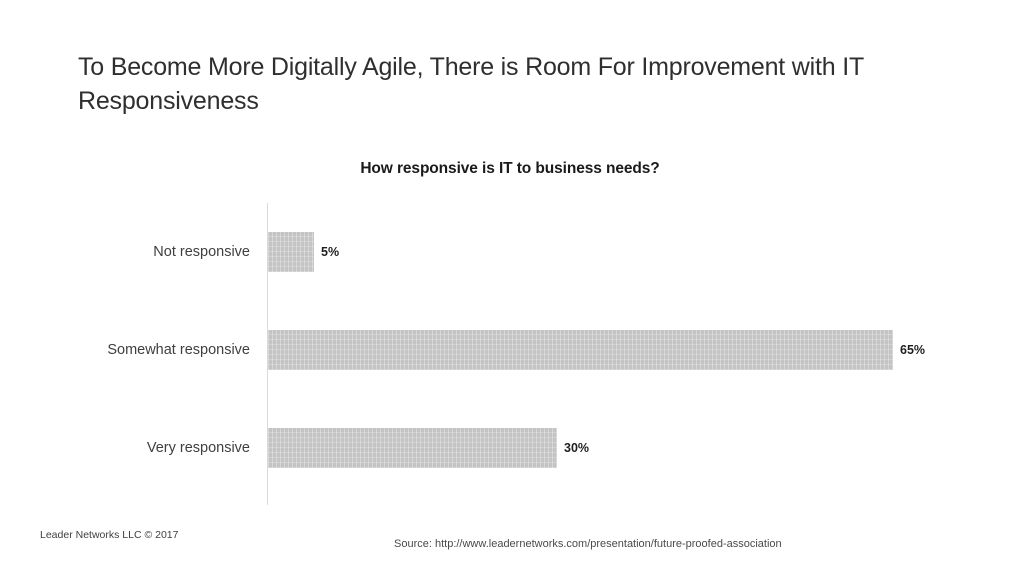 This screenshot has height=576, width=1024. What do you see at coordinates (201, 252) in the screenshot?
I see `category-label-not-responsive: Not responsive` at bounding box center [201, 252].